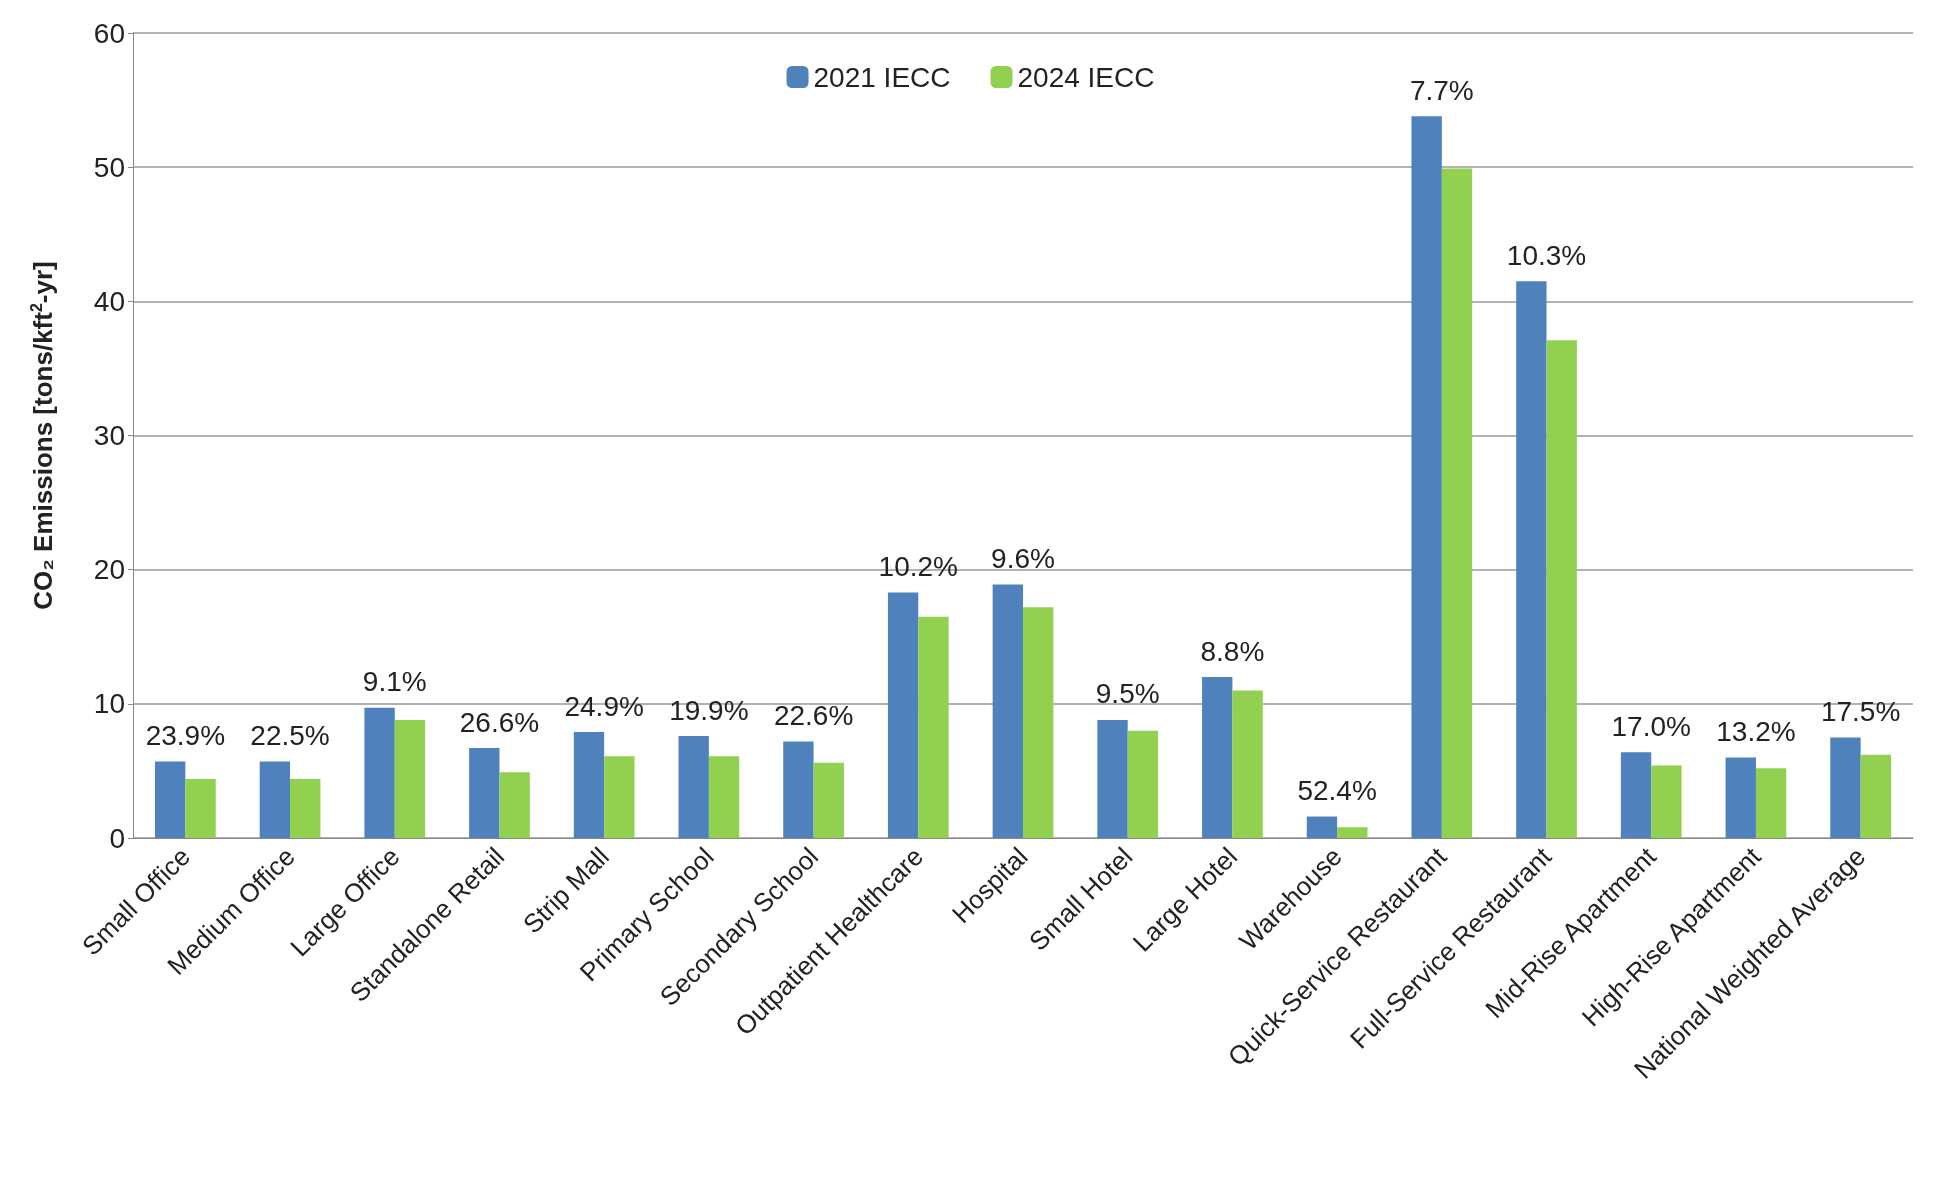 Image resolution: width=1943 pixels, height=1182 pixels. What do you see at coordinates (1651, 726) in the screenshot?
I see `annotation: 17.0%` at bounding box center [1651, 726].